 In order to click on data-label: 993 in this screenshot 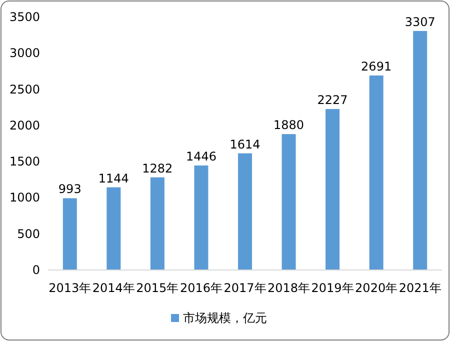, I will do `click(70, 189)`.